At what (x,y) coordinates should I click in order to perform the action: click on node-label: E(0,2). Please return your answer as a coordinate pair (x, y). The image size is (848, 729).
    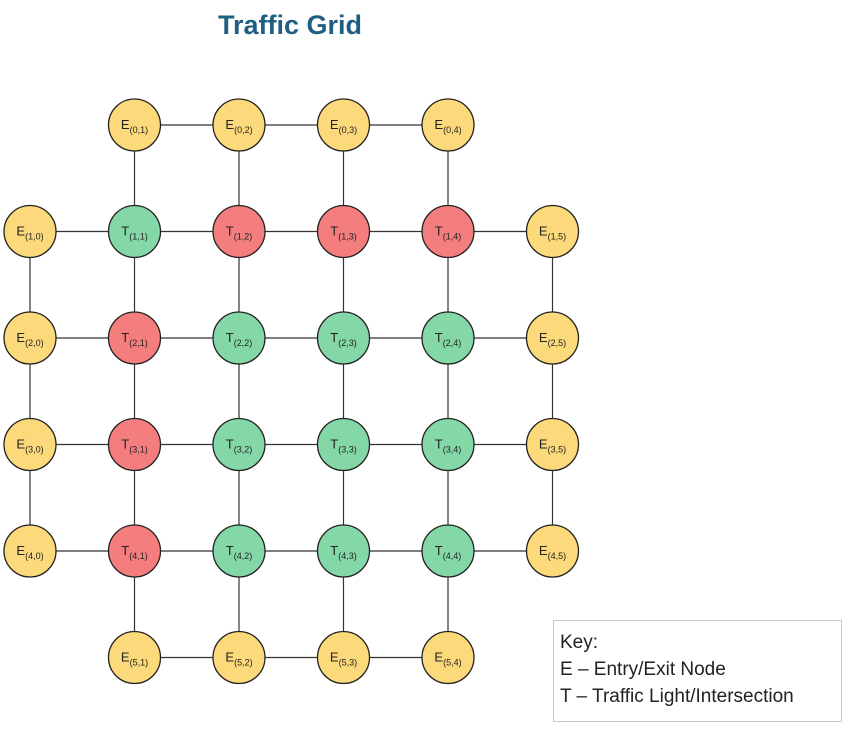
    Looking at the image, I should click on (238, 126).